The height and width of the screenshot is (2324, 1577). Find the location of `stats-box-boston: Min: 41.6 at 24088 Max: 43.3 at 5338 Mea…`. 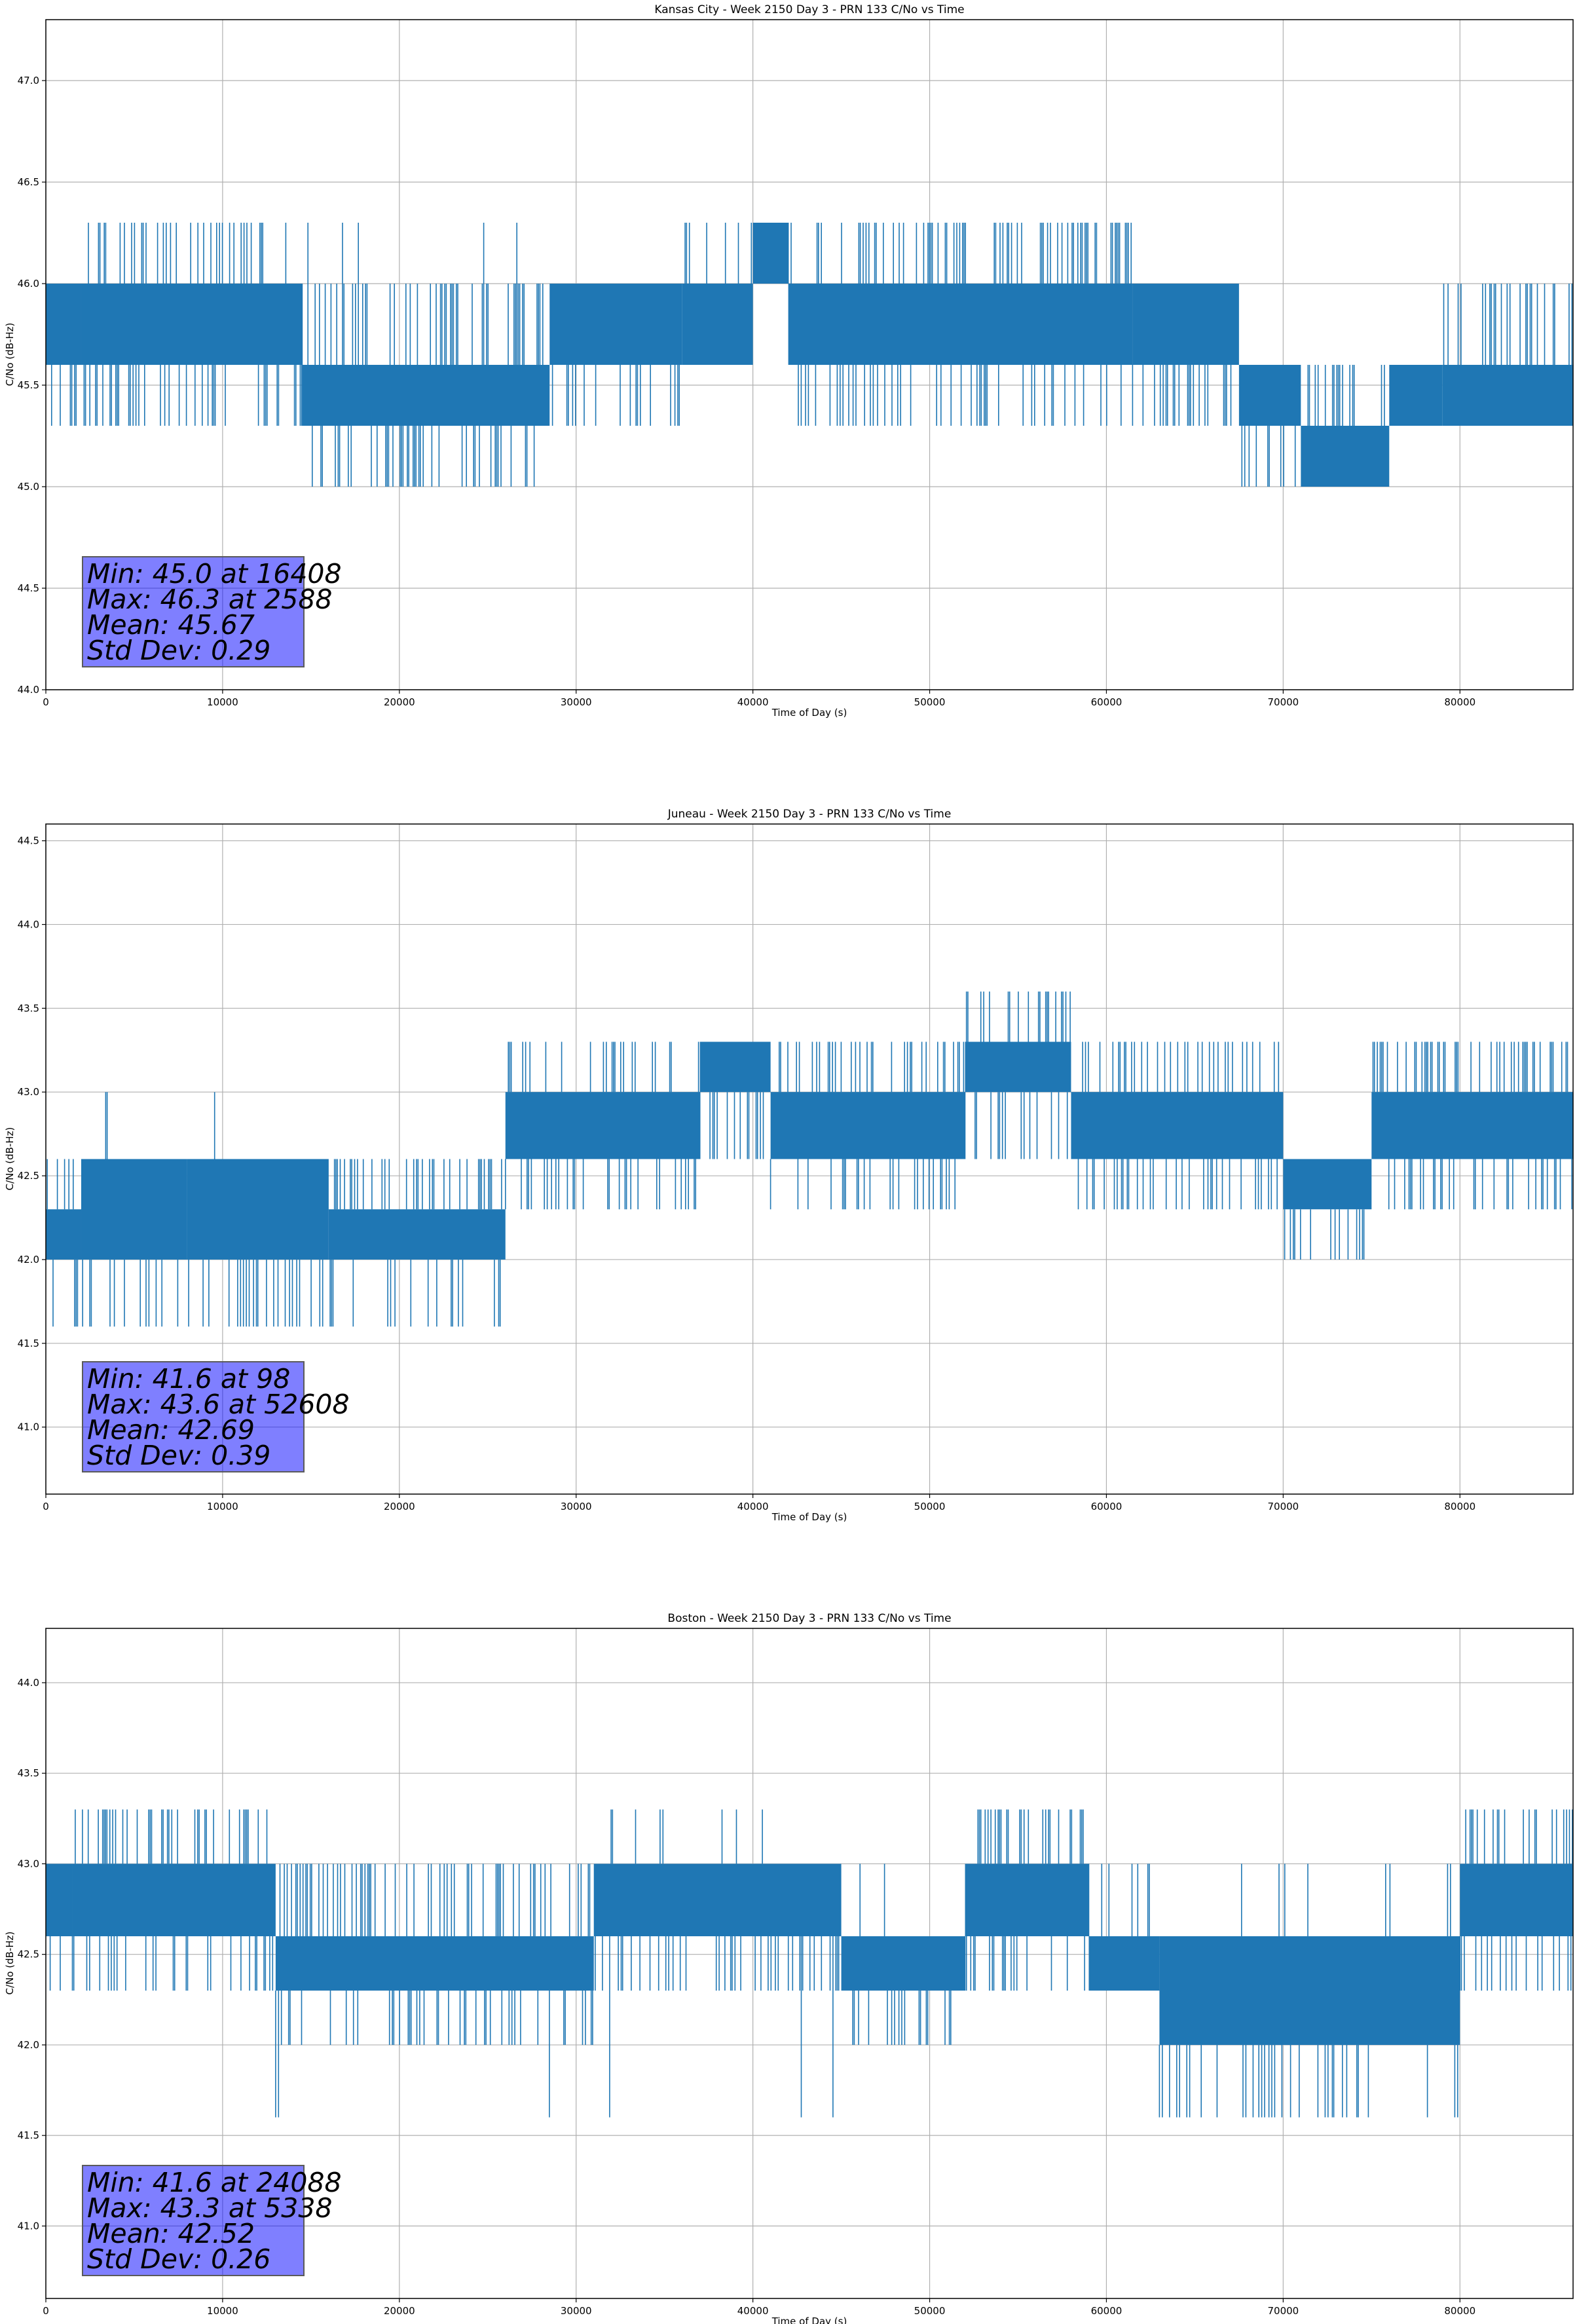

stats-box-boston: Min: 41.6 at 24088 Max: 43.3 at 5338 Mea… is located at coordinates (212, 2220).